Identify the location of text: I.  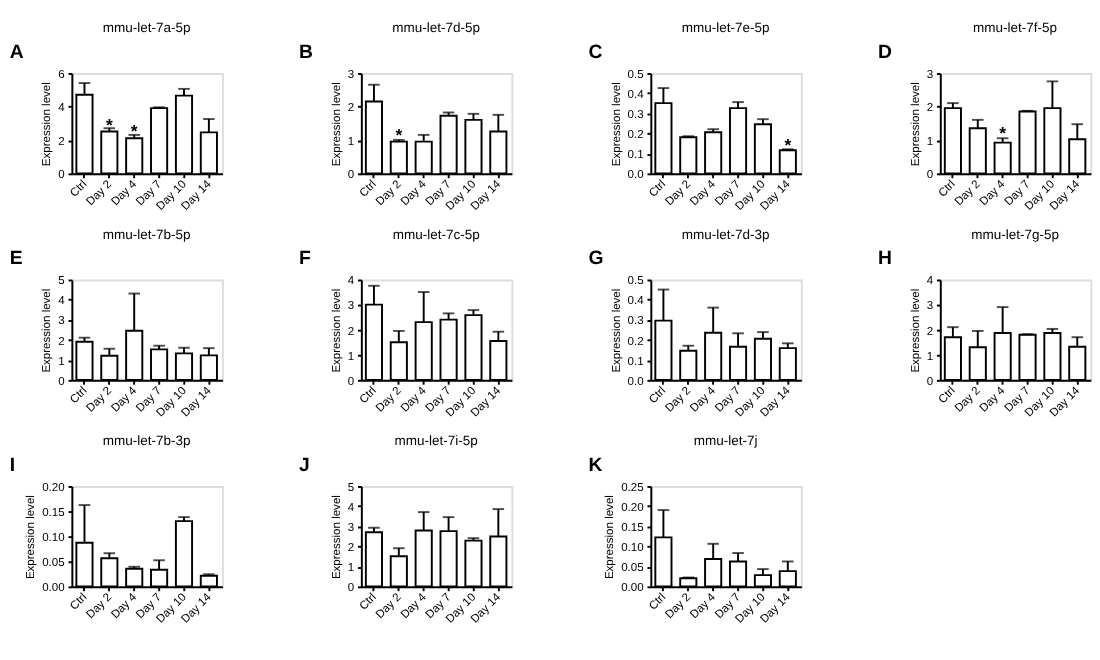
(12, 465).